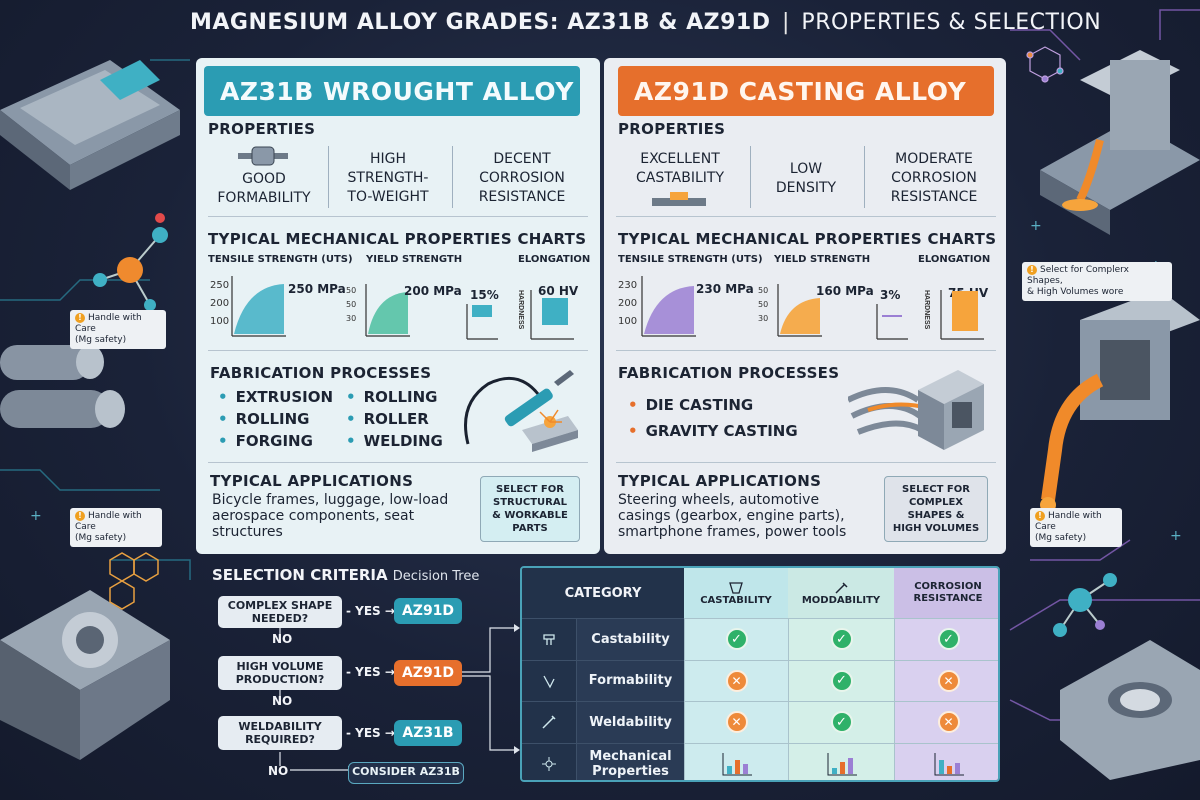  I want to click on property-corrosion: DECENT CORROSION RESISTANCE, so click(522, 178).